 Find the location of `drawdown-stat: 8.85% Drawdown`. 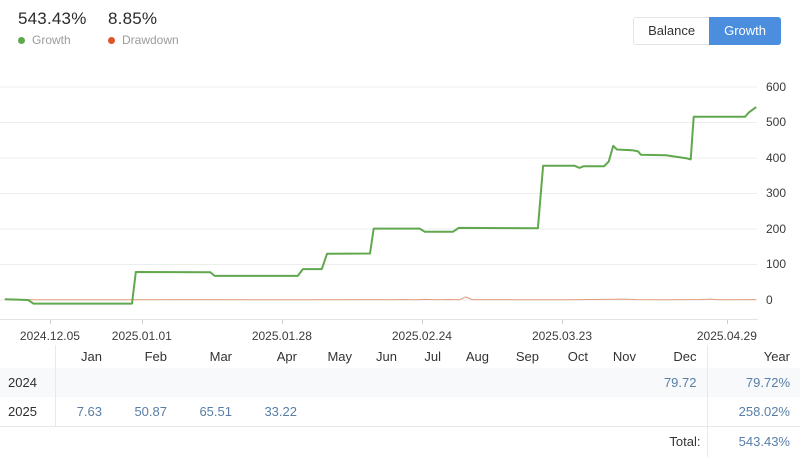

drawdown-stat: 8.85% Drawdown is located at coordinates (143, 28).